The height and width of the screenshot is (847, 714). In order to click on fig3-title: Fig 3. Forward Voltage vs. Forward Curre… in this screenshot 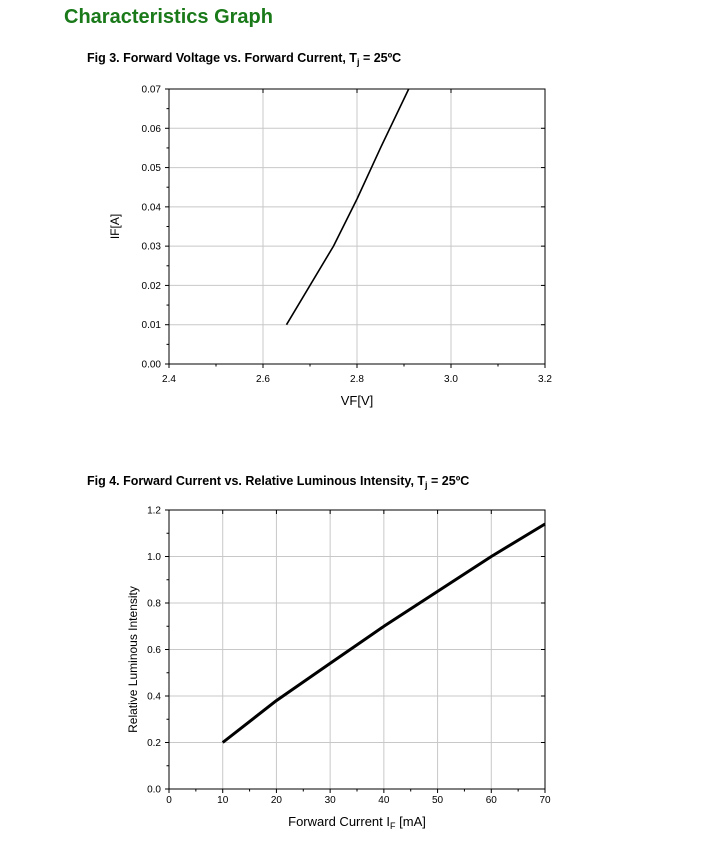, I will do `click(244, 59)`.